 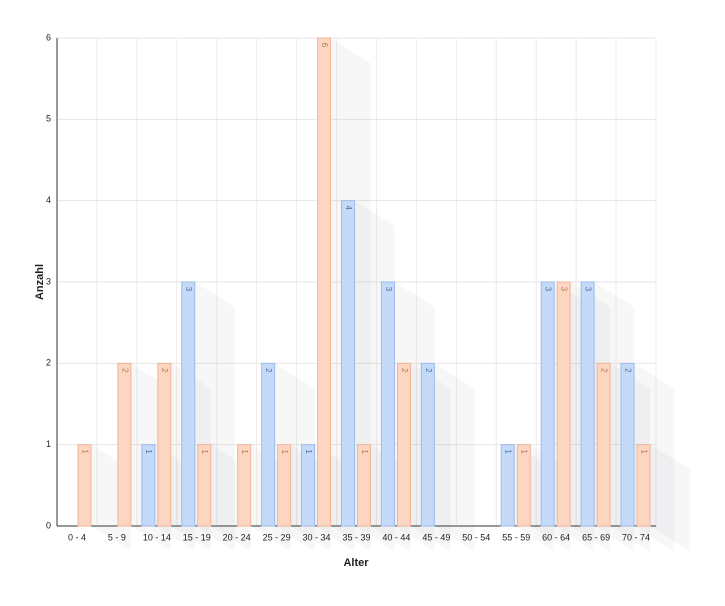 I want to click on x-tick-label: 25 - 29, so click(x=277, y=537).